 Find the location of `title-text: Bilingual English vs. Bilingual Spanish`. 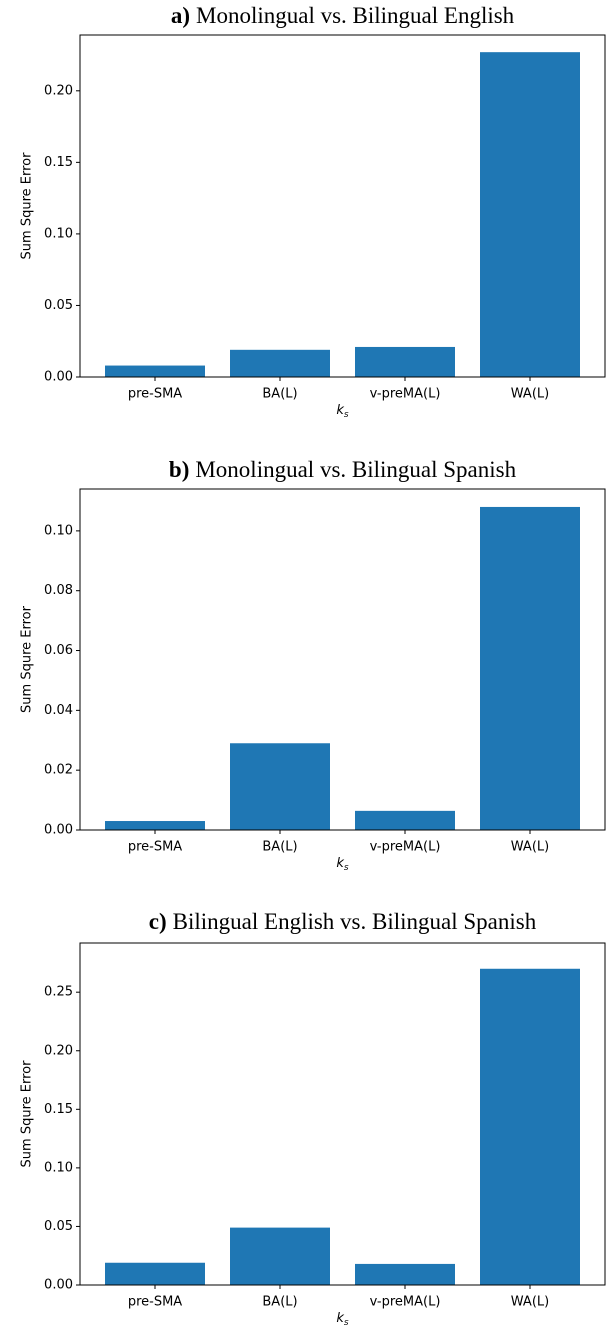

title-text: Bilingual English vs. Bilingual Spanish is located at coordinates (355, 921).